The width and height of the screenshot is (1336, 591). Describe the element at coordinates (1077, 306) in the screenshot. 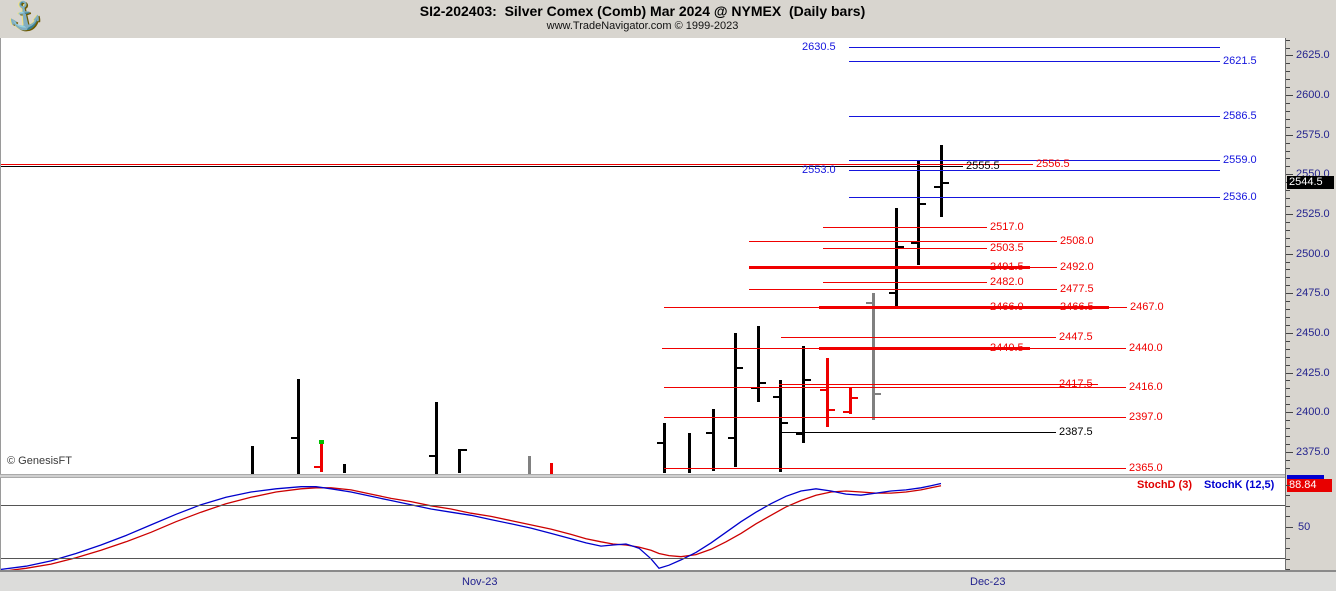

I see `price-level-label: 2466.5` at that location.